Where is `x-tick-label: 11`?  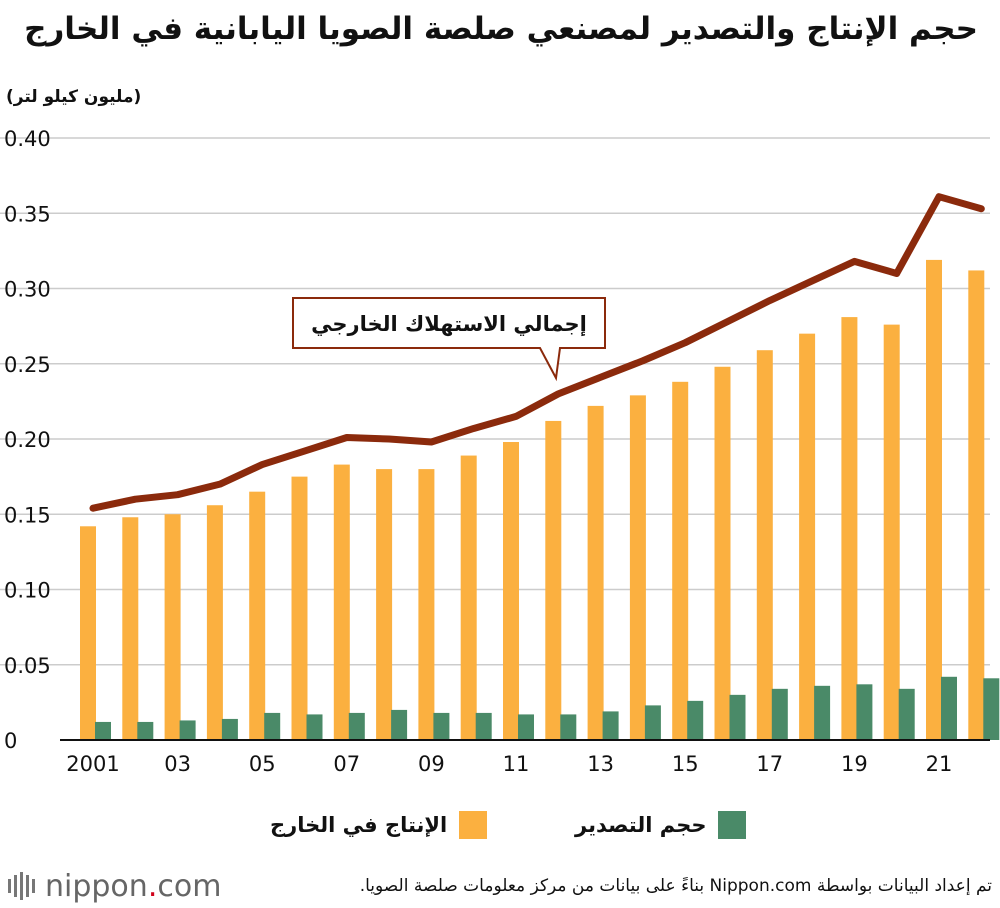 x-tick-label: 11 is located at coordinates (516, 764).